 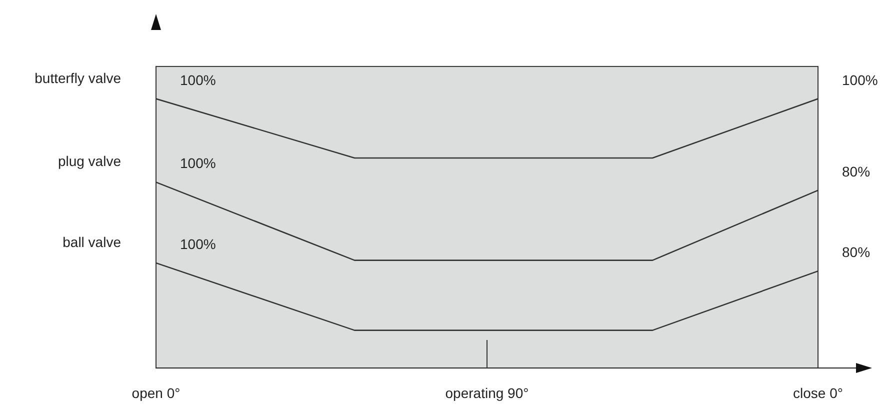 What do you see at coordinates (487, 393) in the screenshot?
I see `x-tick-label: operating 90°` at bounding box center [487, 393].